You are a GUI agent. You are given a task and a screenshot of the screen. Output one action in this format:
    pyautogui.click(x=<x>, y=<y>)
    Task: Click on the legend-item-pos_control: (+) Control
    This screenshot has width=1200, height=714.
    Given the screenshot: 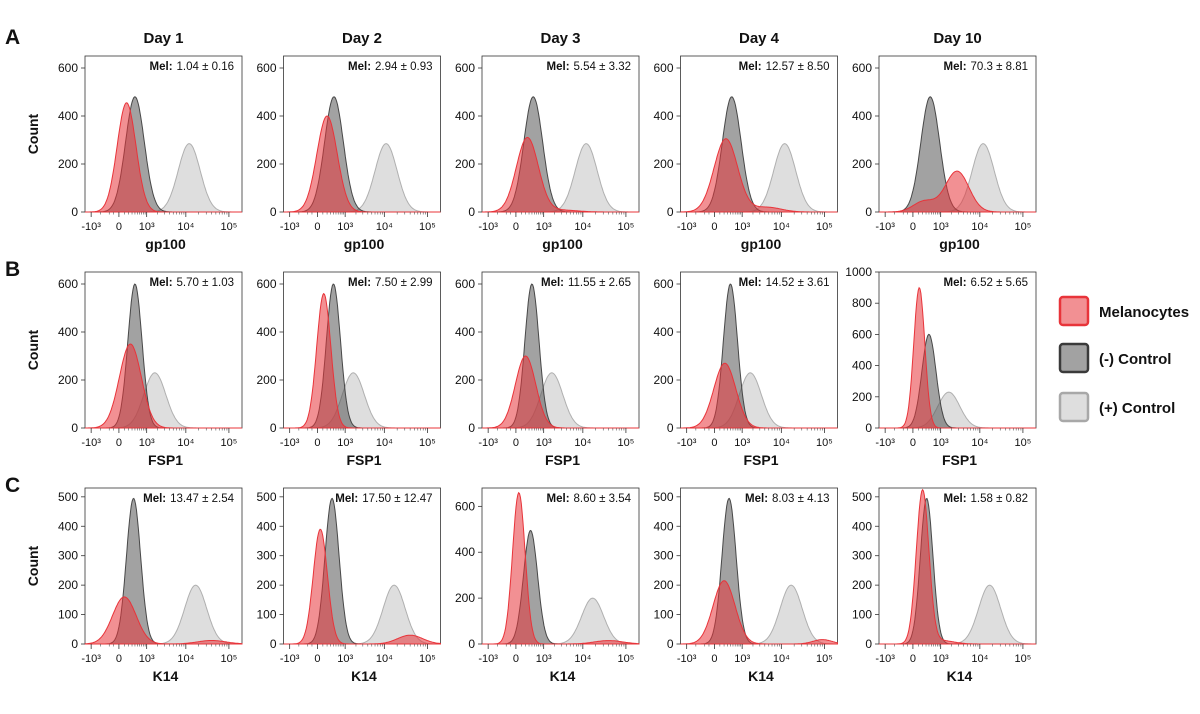 What is the action you would take?
    pyautogui.click(x=1116, y=407)
    